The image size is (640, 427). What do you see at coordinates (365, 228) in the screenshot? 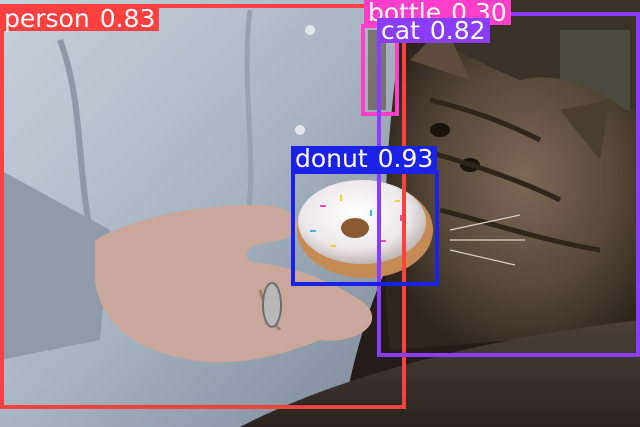
I see `donut-bounding-box` at bounding box center [365, 228].